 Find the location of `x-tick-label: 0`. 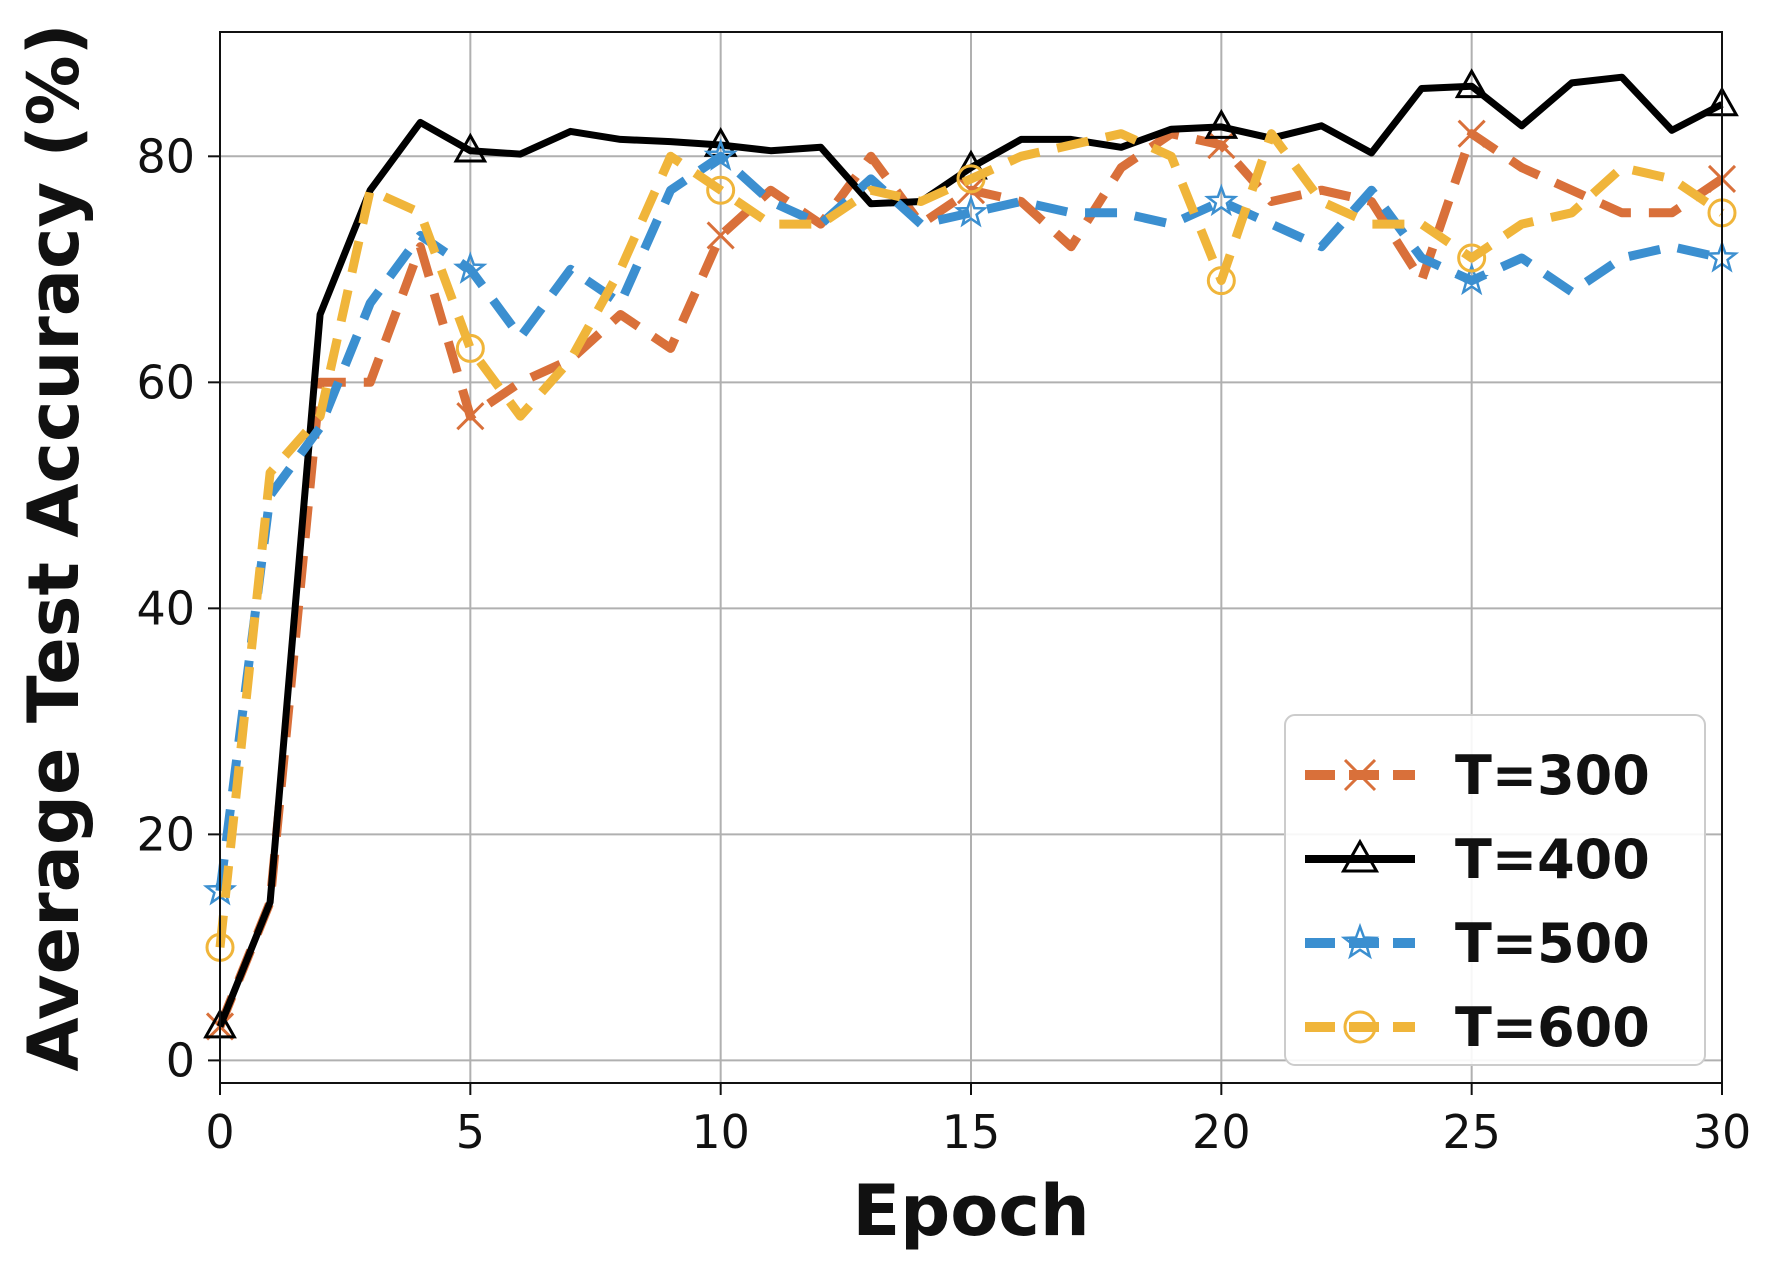

x-tick-label: 0 is located at coordinates (219, 1132).